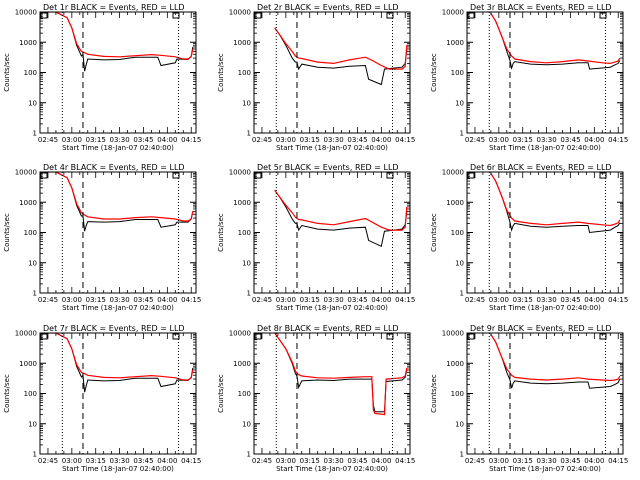  What do you see at coordinates (328, 328) in the screenshot?
I see `chart-title: Det 8r BLACK = Events, RED = LLD` at bounding box center [328, 328].